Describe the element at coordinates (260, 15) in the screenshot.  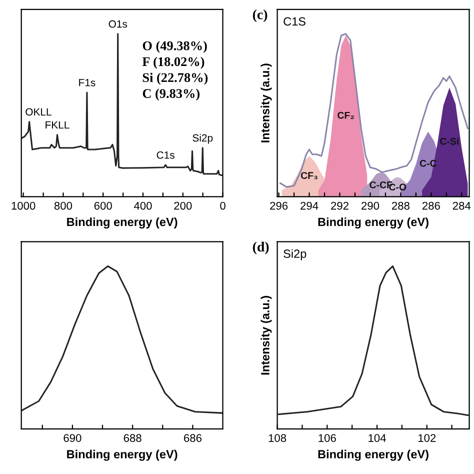
I see `chart-subtitle: (c)` at that location.